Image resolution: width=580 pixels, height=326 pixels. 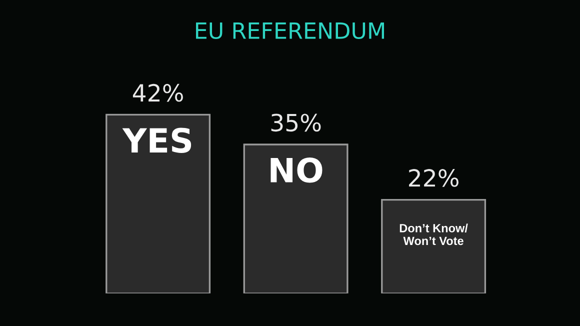 I want to click on x-tick-label: Don’t Know/ Won’t Vote, so click(x=434, y=235).